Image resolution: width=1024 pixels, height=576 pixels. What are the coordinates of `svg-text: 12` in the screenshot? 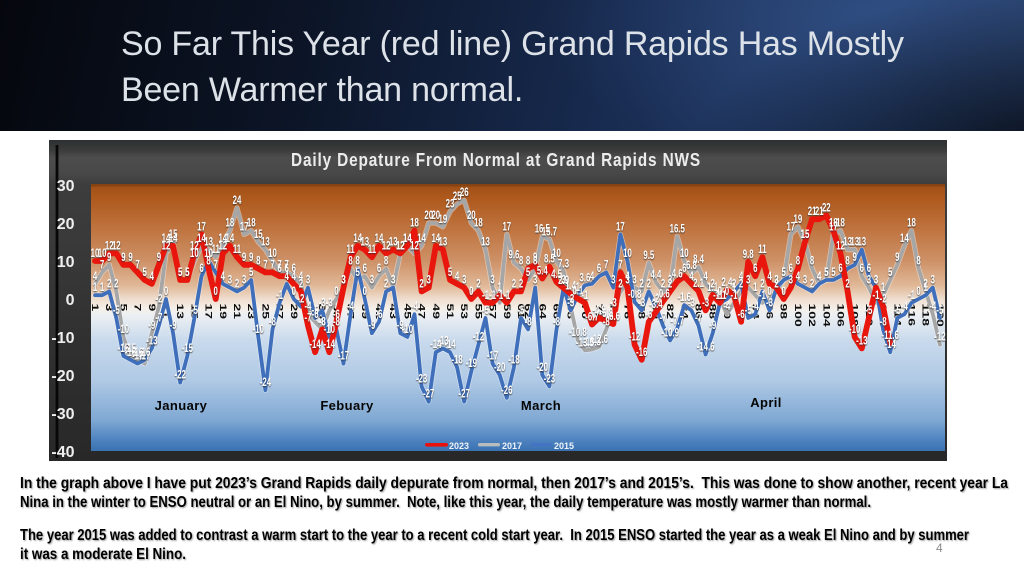 It's located at (116, 246).